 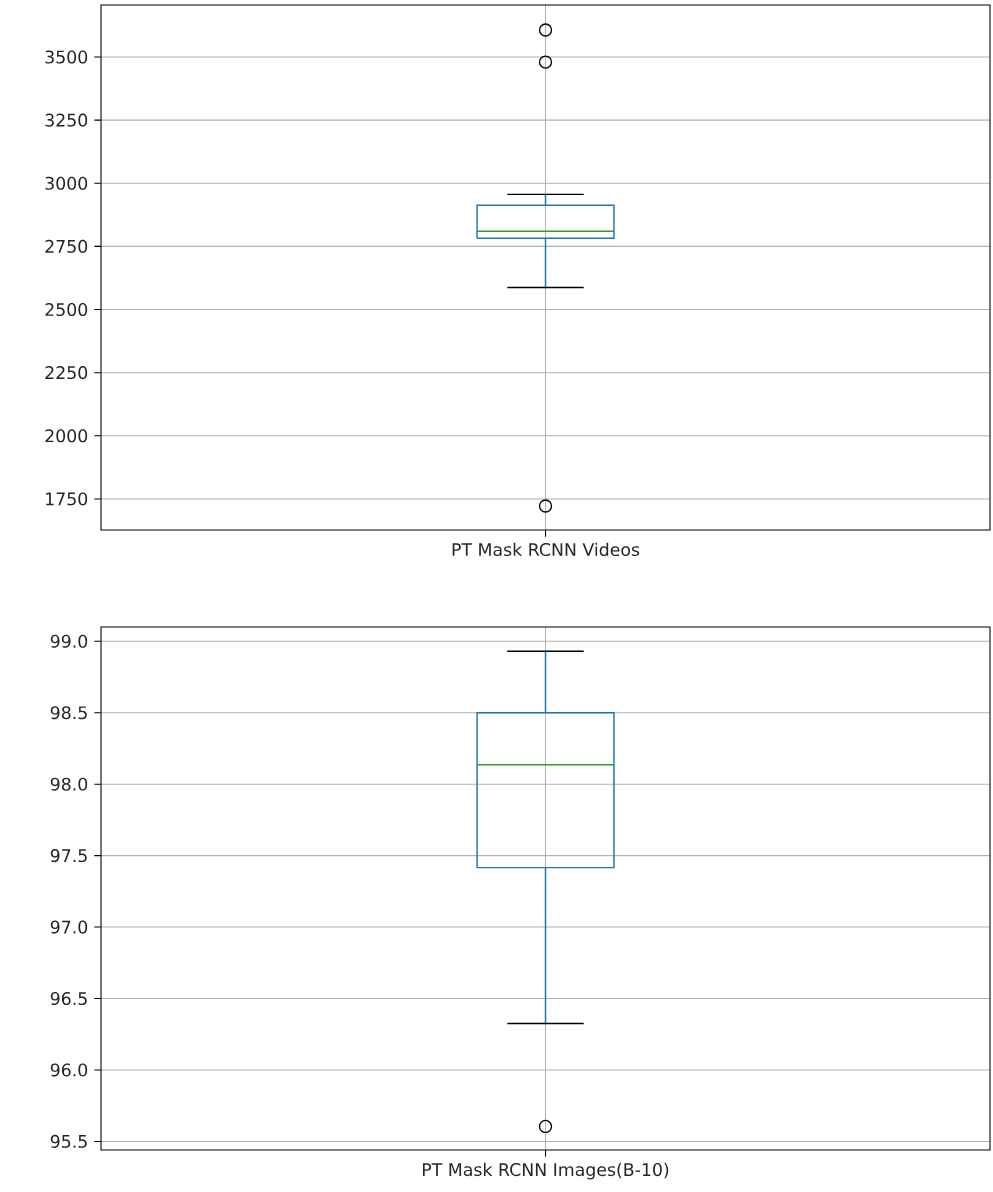 What do you see at coordinates (67, 499) in the screenshot?
I see `y-tick-label: 1750` at bounding box center [67, 499].